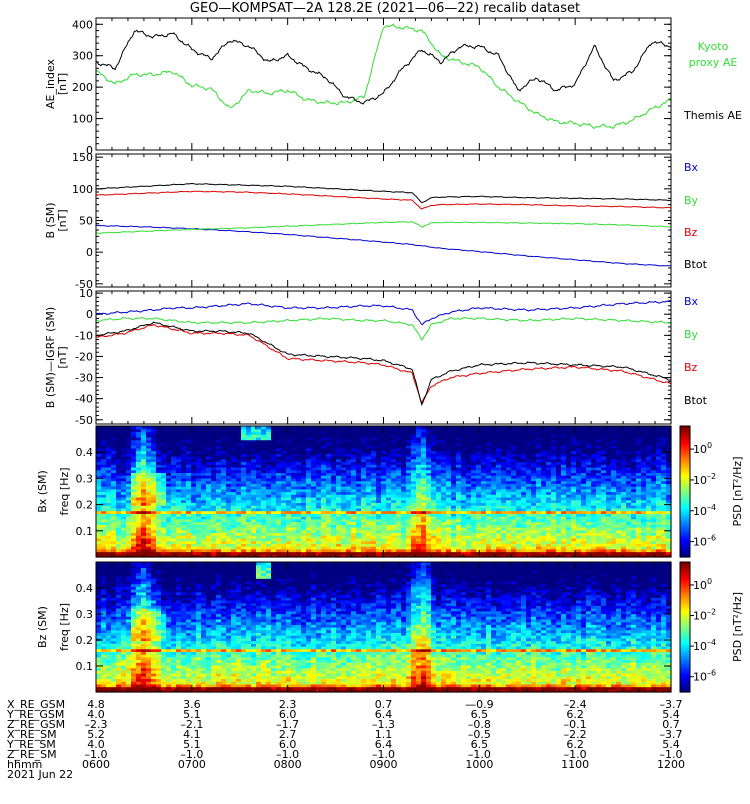 The height and width of the screenshot is (804, 750). I want to click on series-line-by, so click(383, 328).